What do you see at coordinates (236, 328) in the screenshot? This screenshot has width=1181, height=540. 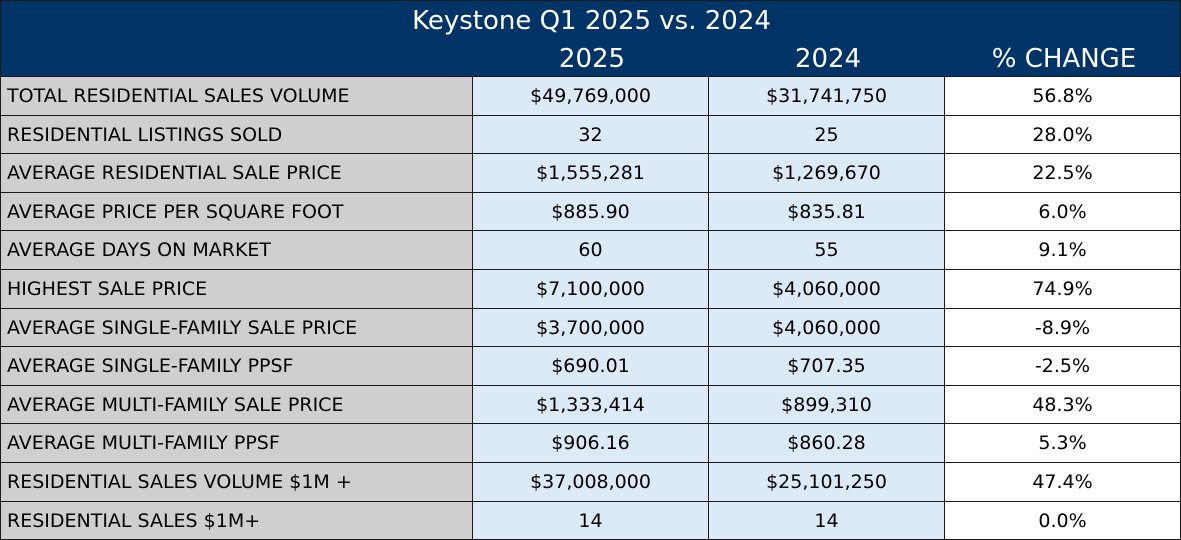 I see `row-label: AVERAGE SINGLE-FAMILY SALE PRICE` at bounding box center [236, 328].